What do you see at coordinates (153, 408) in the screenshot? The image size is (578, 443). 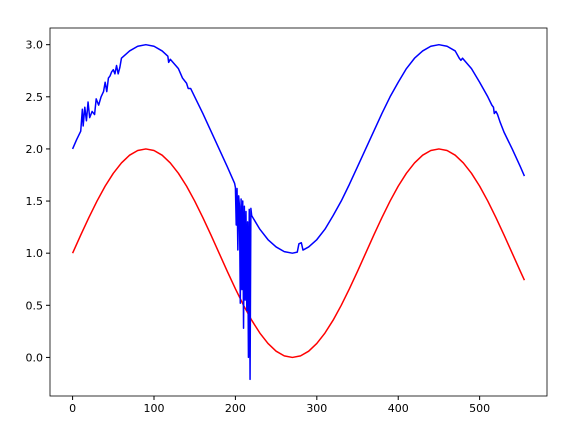 I see `x-tick-label: 100` at bounding box center [153, 408].